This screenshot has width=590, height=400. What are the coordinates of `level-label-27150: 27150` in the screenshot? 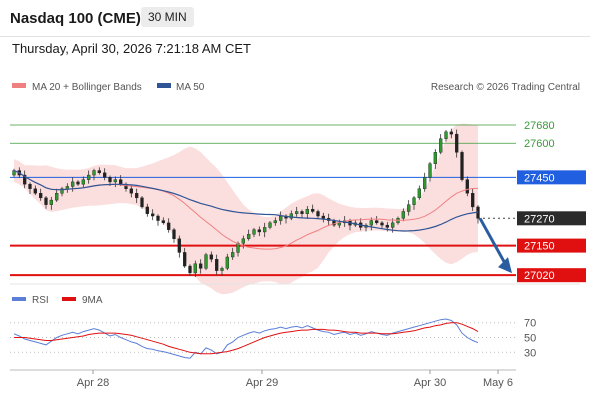 It's located at (539, 247).